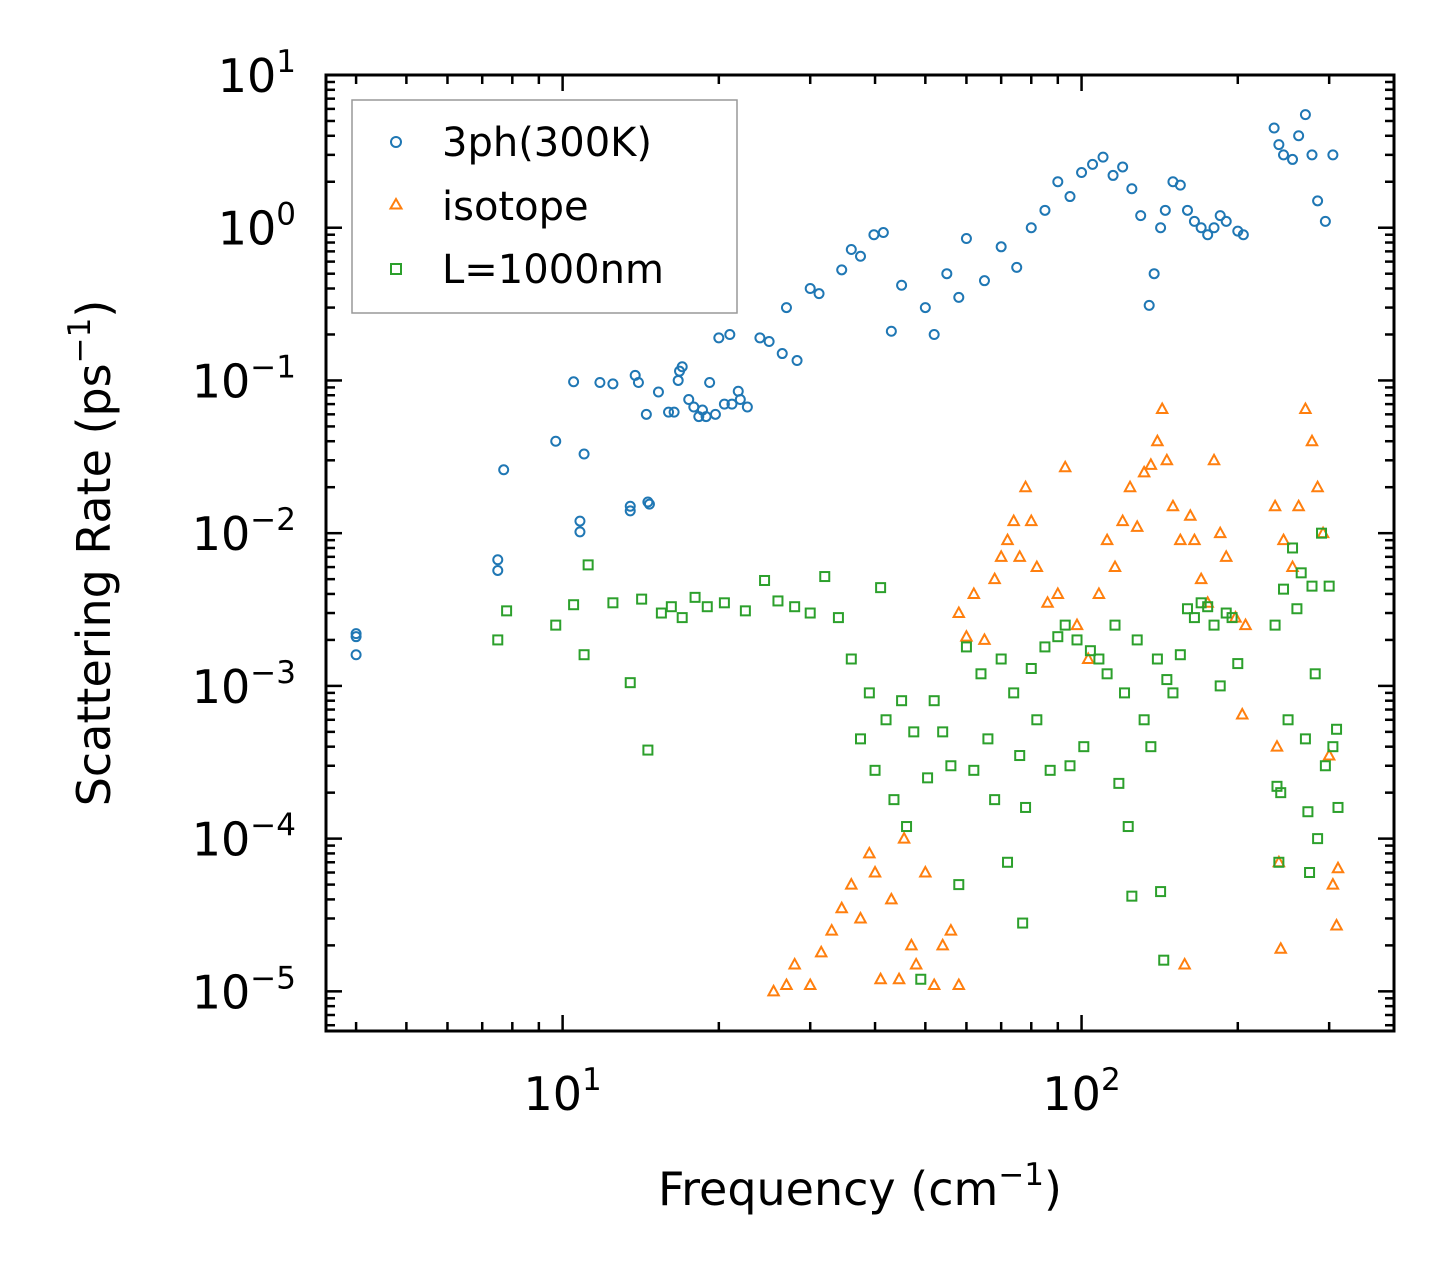 This screenshot has width=1455, height=1281. What do you see at coordinates (828, 1189) in the screenshot?
I see `x-axis-title-text: Frequency (cm` at bounding box center [828, 1189].